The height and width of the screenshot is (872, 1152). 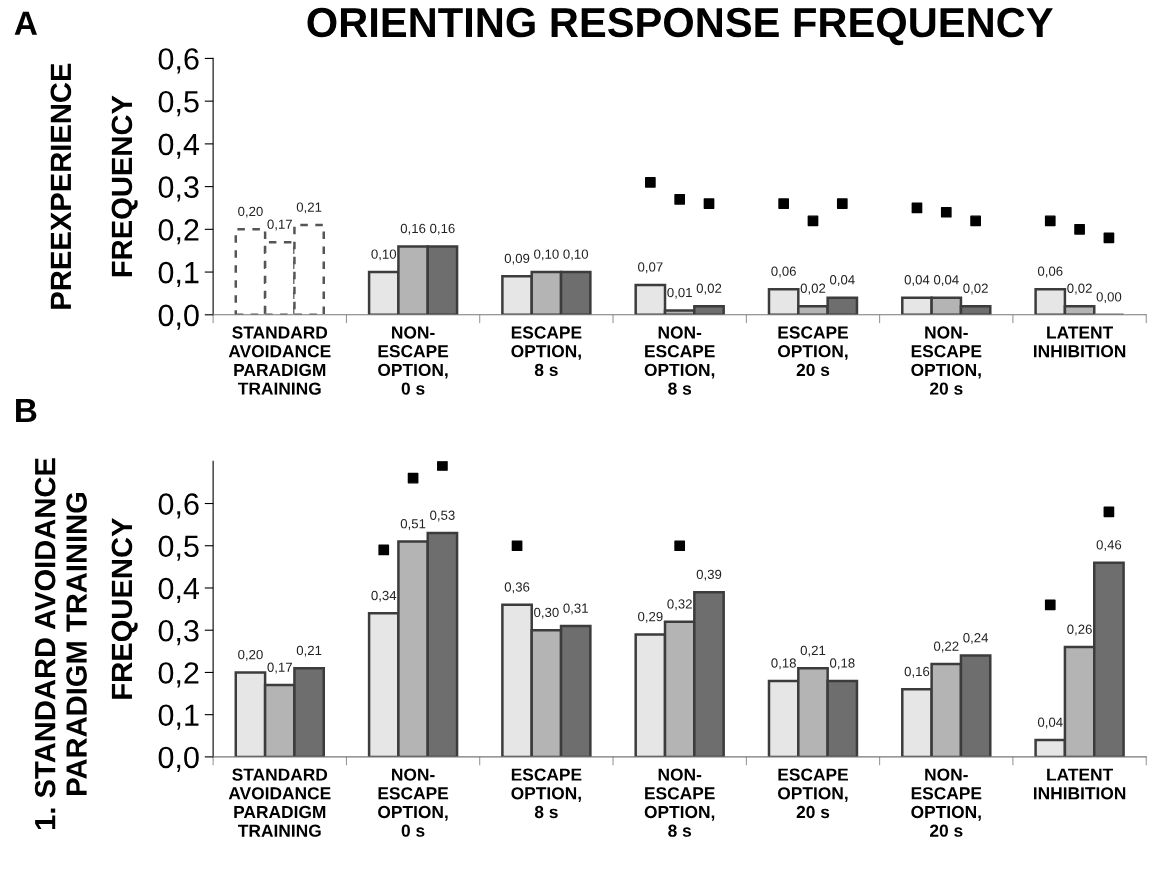 I want to click on data-label: 0,29, so click(x=650, y=617).